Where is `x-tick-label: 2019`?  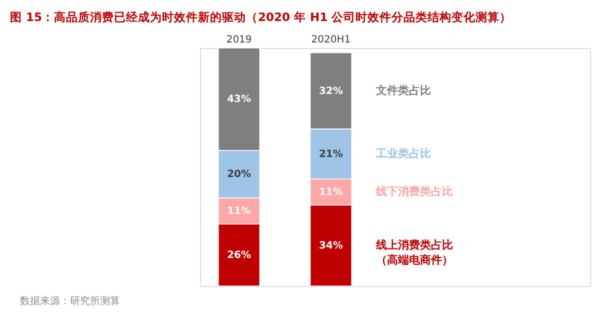
x-tick-label: 2019 is located at coordinates (239, 40).